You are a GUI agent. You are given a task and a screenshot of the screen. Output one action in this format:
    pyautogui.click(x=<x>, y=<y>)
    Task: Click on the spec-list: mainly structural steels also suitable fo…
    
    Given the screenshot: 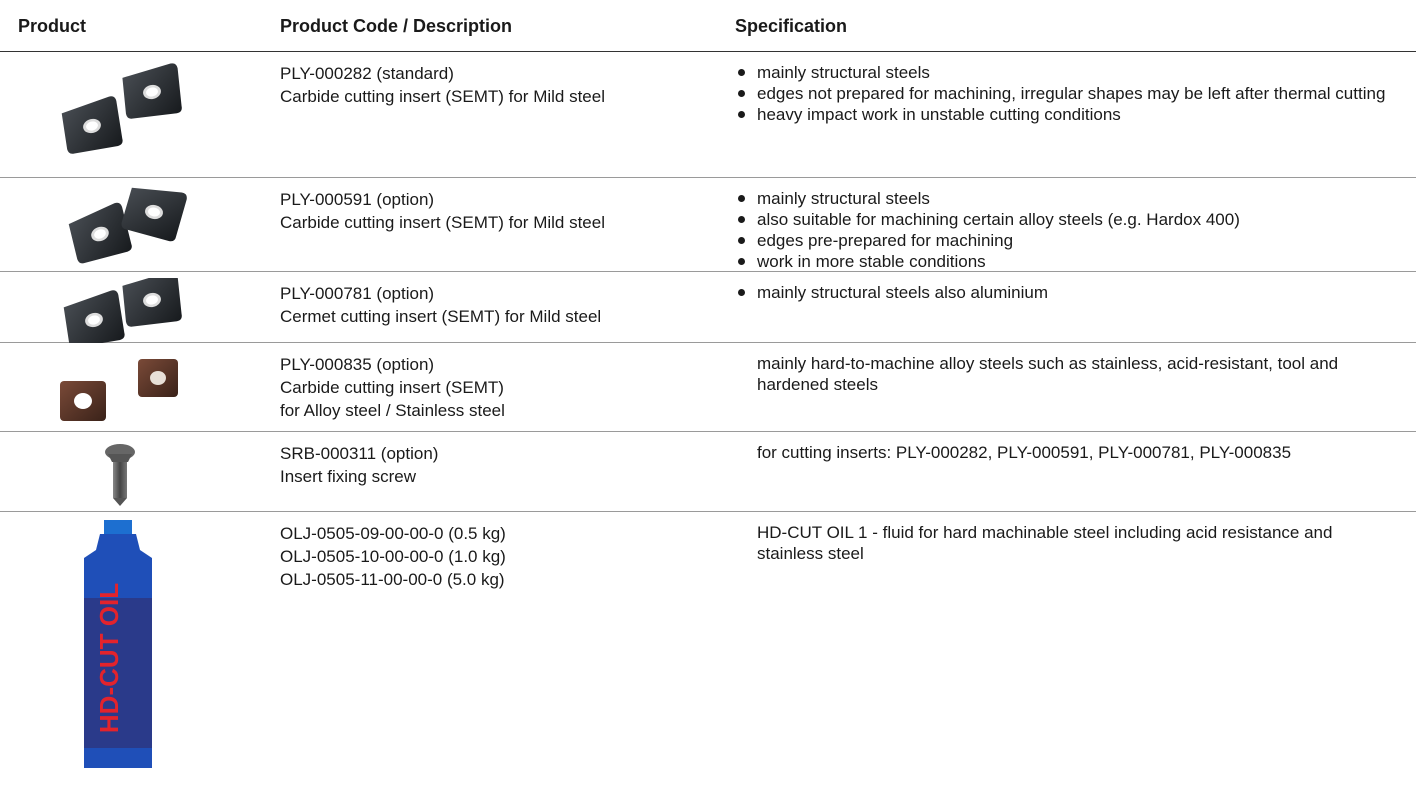 What is the action you would take?
    pyautogui.click(x=1065, y=230)
    